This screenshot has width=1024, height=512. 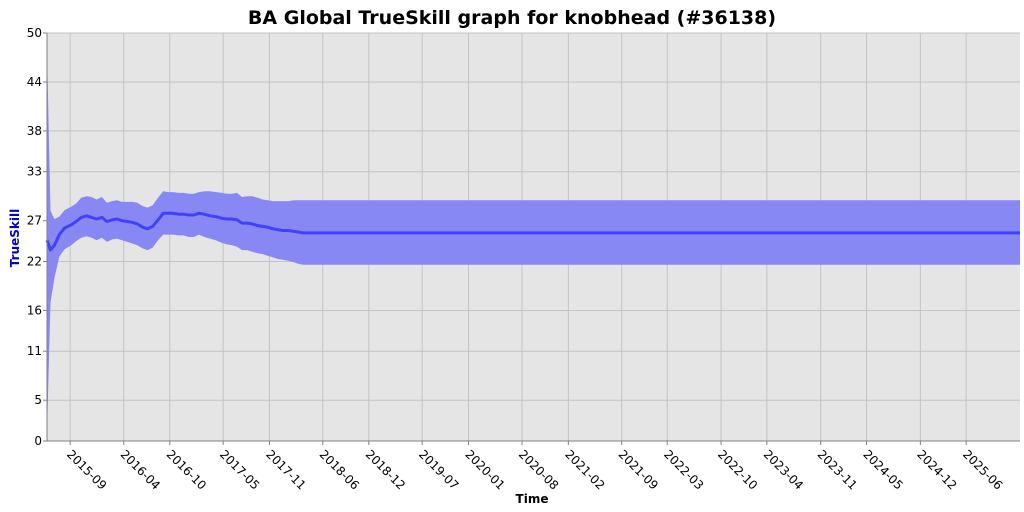 I want to click on x-tick-label: 2020-01, so click(x=484, y=469).